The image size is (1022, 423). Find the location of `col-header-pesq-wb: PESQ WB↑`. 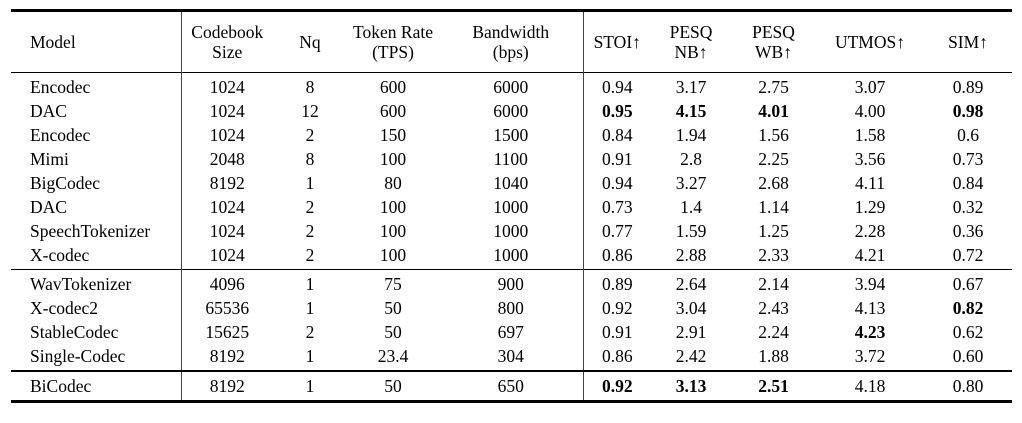

col-header-pesq-wb: PESQ WB↑ is located at coordinates (773, 42).